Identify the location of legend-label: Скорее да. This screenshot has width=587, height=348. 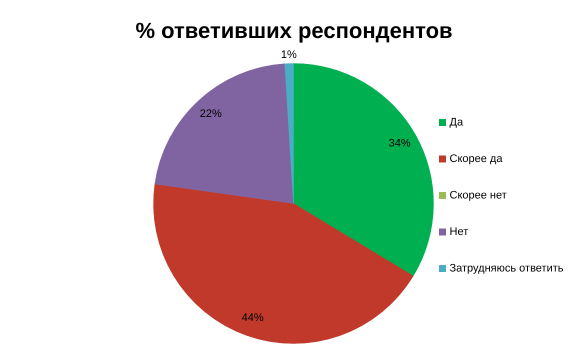
(477, 159).